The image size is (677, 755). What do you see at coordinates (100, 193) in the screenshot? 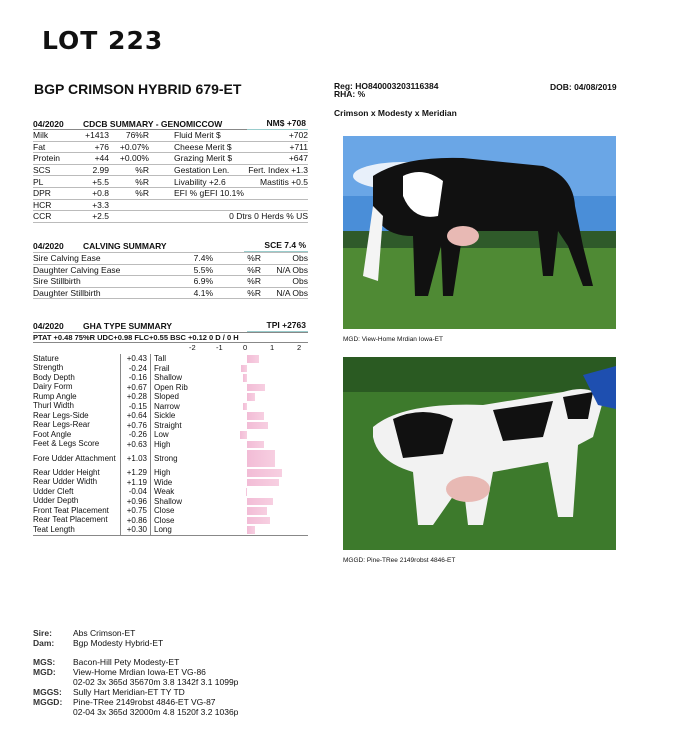
I see `cdcb-cell: +0.8` at bounding box center [100, 193].